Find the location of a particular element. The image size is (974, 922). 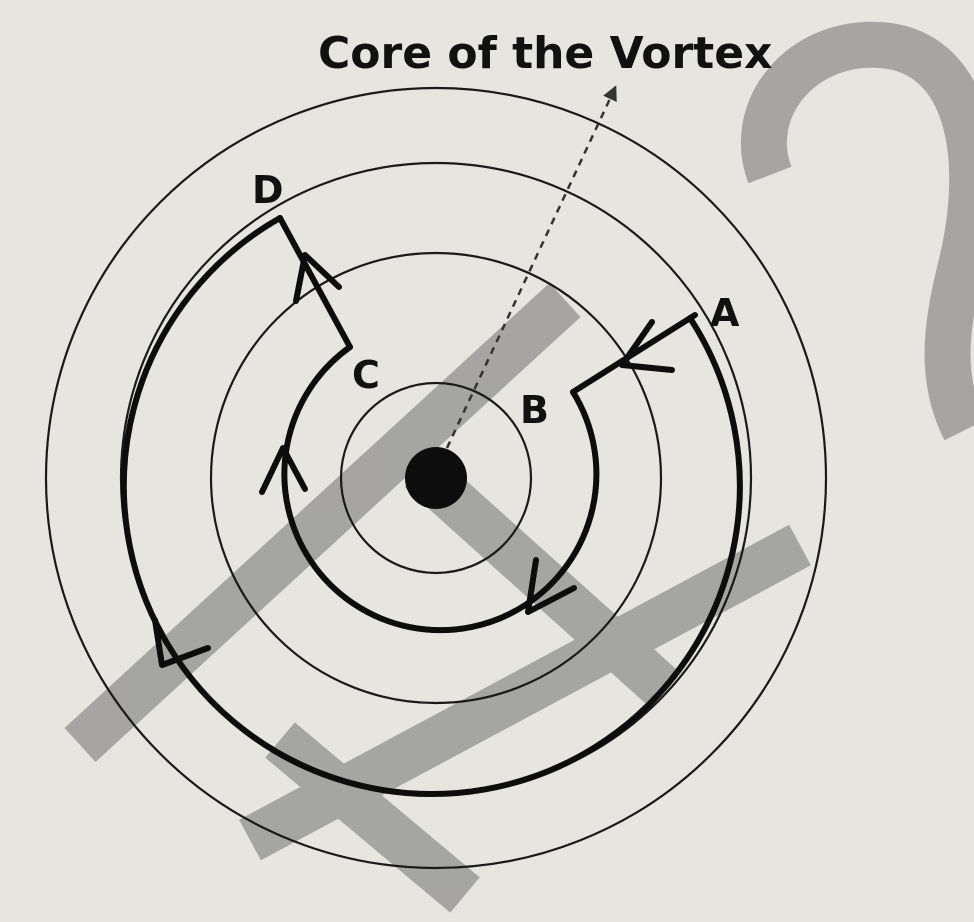

vortex-core is located at coordinates (436, 478).